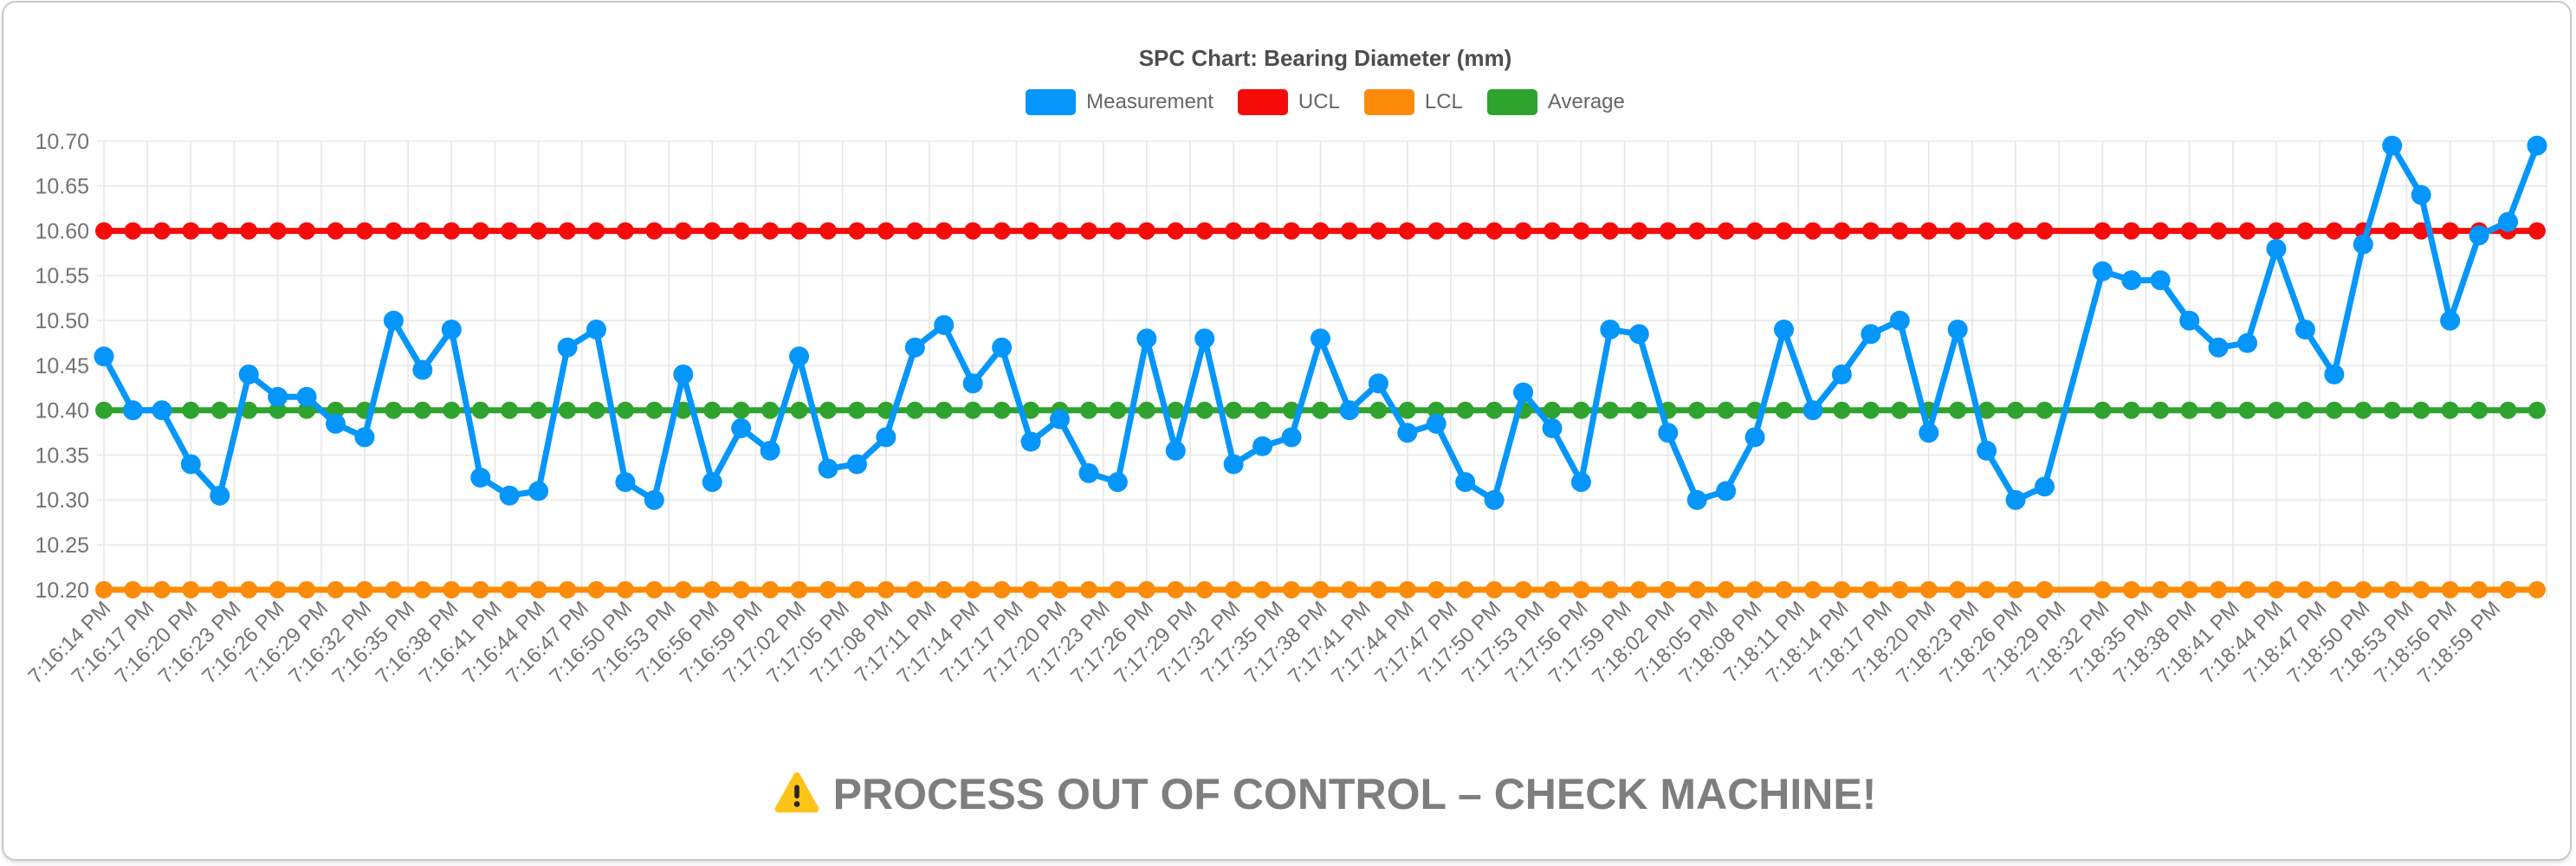 Image resolution: width=2576 pixels, height=866 pixels. I want to click on chart-title: SPC Chart: Bearing Diameter (mm), so click(1325, 58).